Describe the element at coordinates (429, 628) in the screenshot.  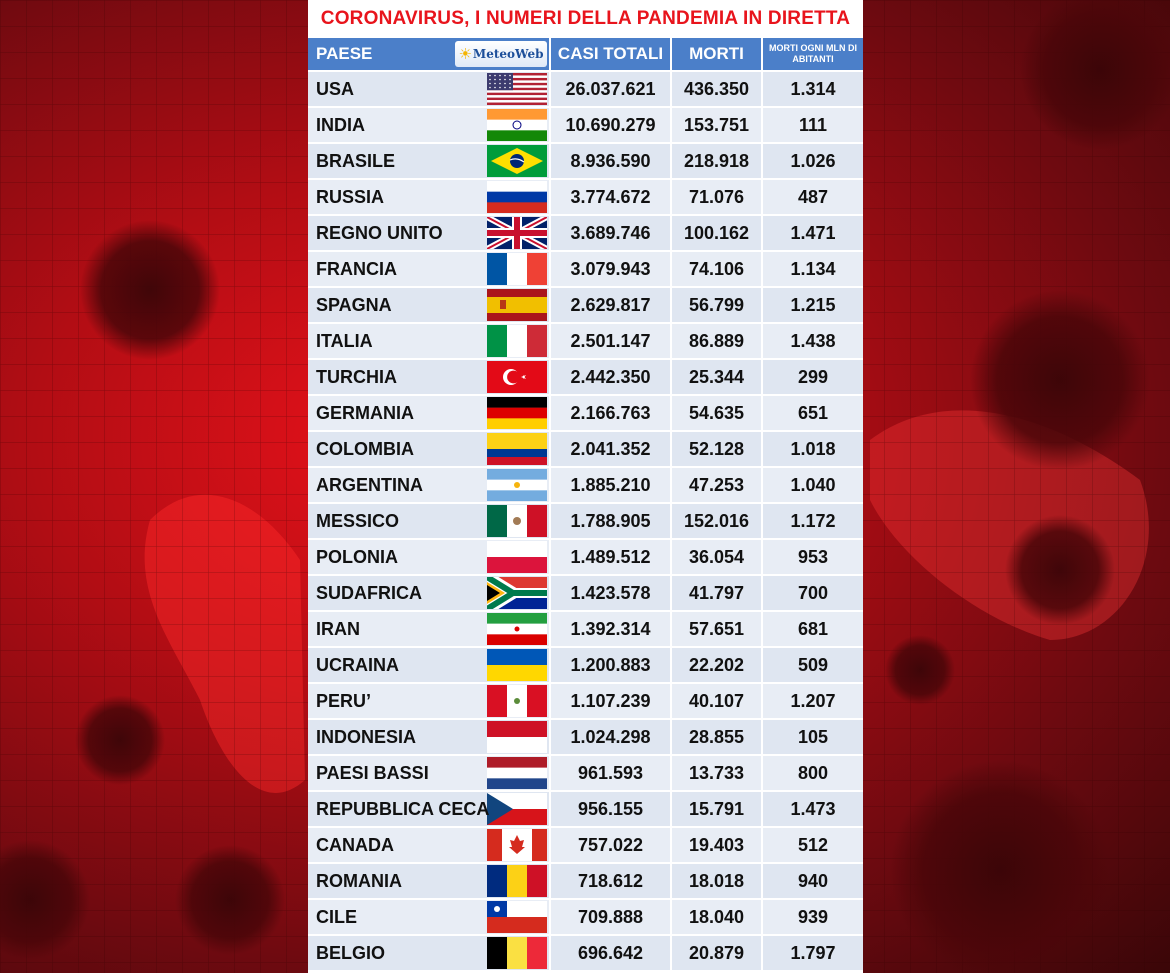
I see `cell-country: IRAN` at that location.